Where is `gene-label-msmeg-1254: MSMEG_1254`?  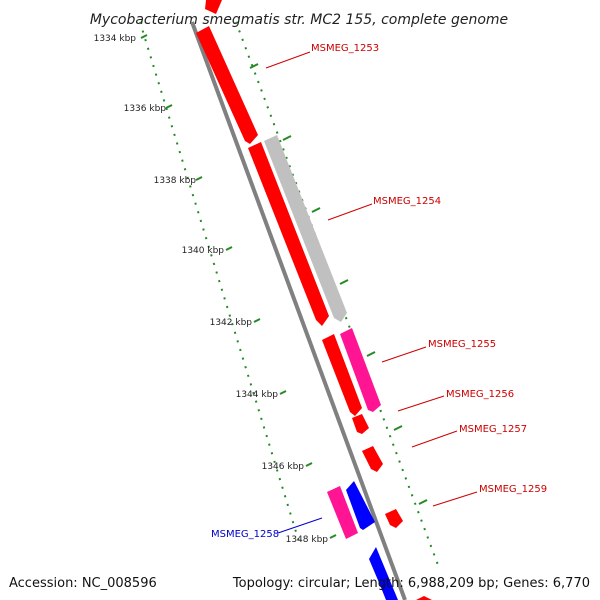
gene-label-msmeg-1254: MSMEG_1254 is located at coordinates (407, 201).